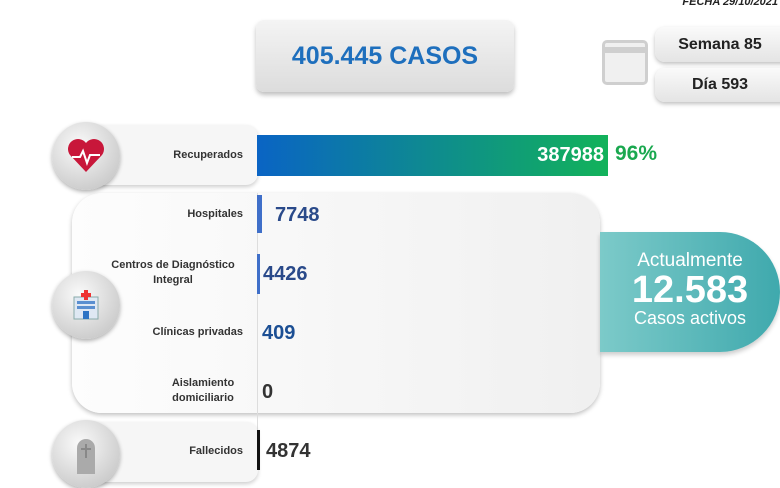 The image size is (780, 488). I want to click on calendar-icon, so click(625, 62).